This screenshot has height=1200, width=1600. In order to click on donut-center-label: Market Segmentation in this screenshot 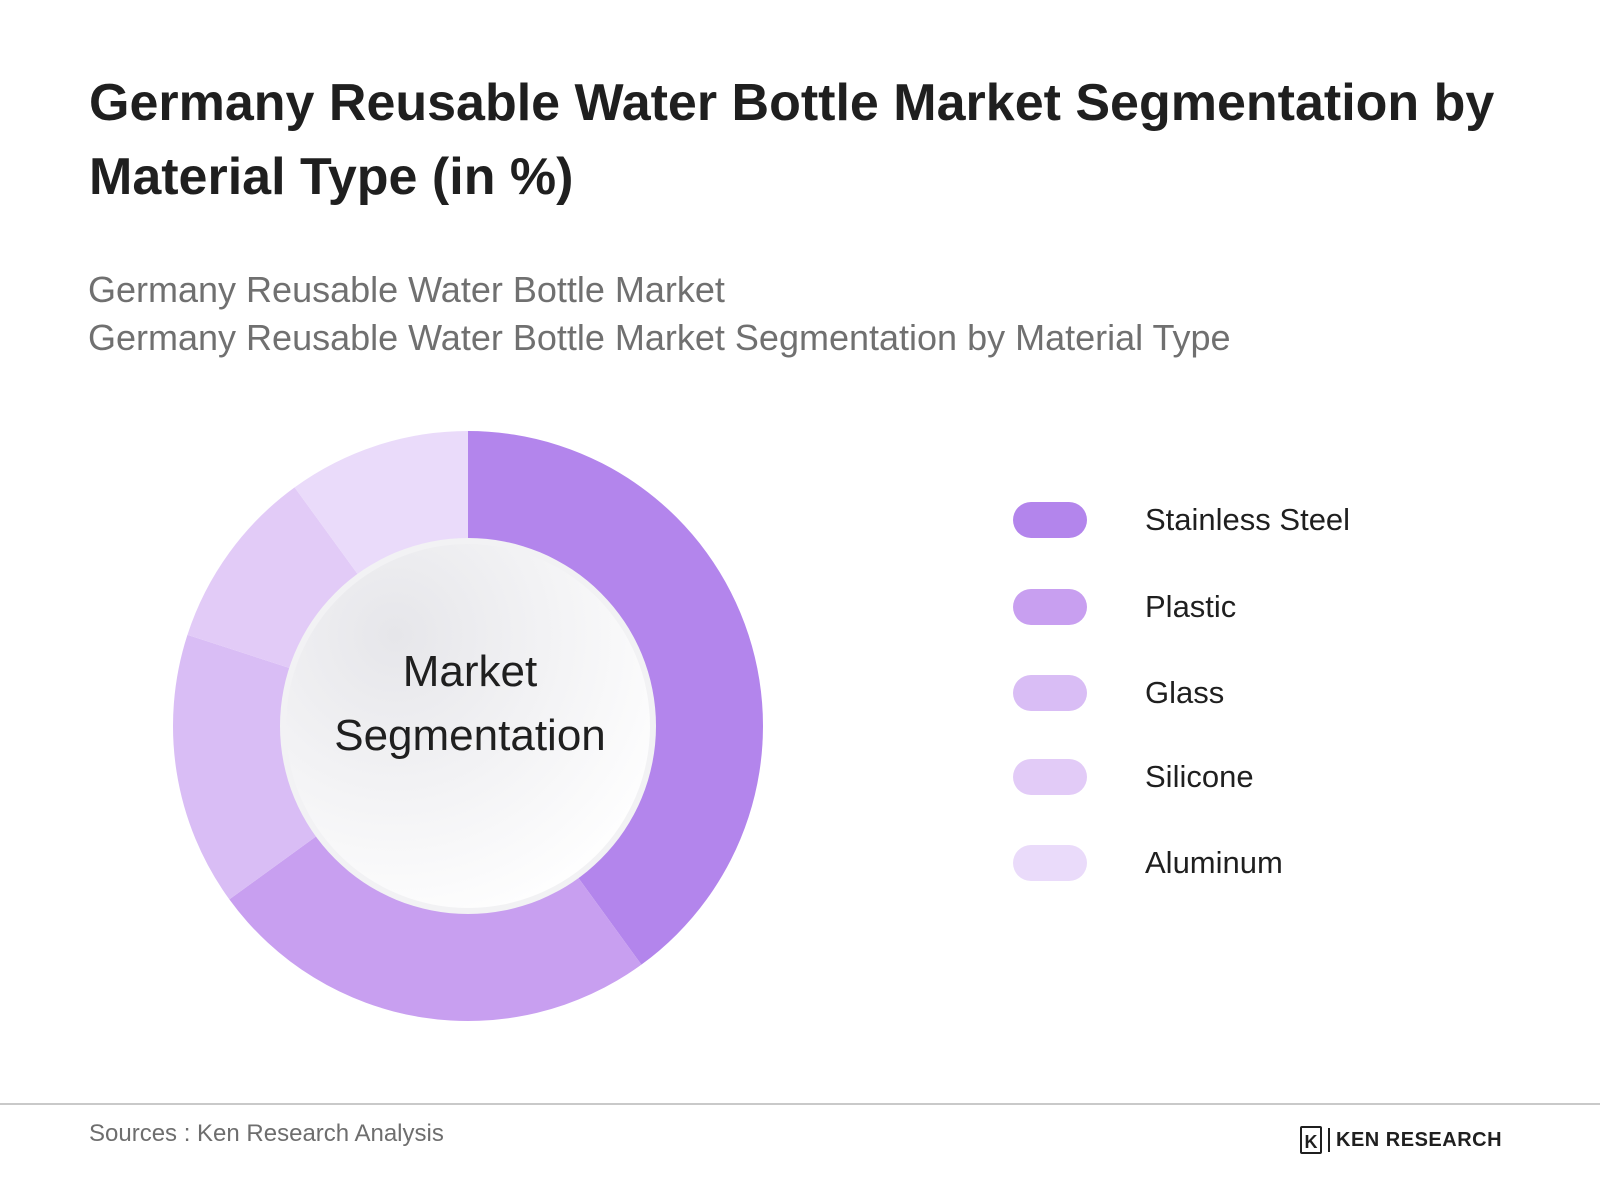, I will do `click(470, 704)`.